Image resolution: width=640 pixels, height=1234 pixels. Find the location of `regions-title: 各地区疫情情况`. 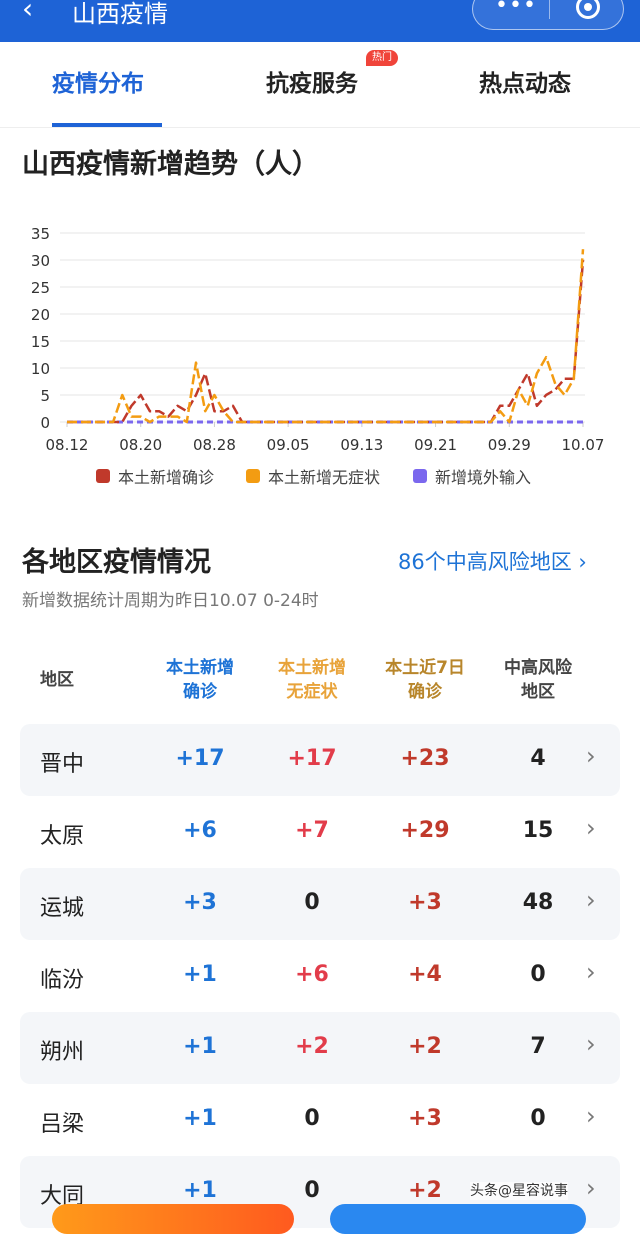

regions-title: 各地区疫情情况 is located at coordinates (116, 562).